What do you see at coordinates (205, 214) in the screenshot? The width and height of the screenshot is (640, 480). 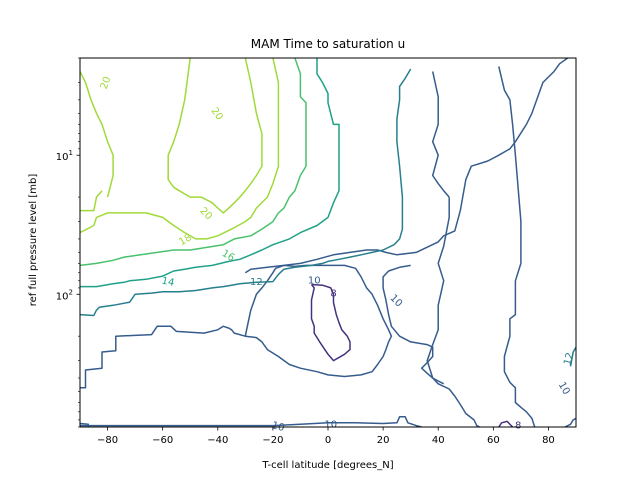 I see `contour-label-20-2: 20` at bounding box center [205, 214].